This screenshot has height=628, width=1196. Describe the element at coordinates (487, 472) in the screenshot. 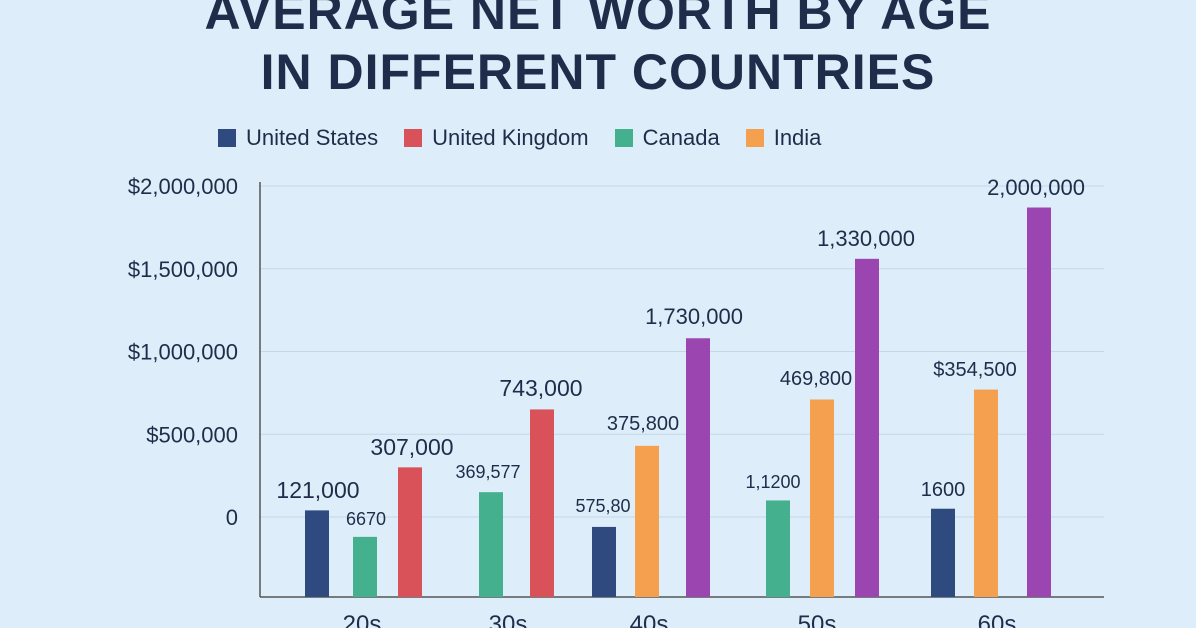

I see `data-label: 369,577` at that location.